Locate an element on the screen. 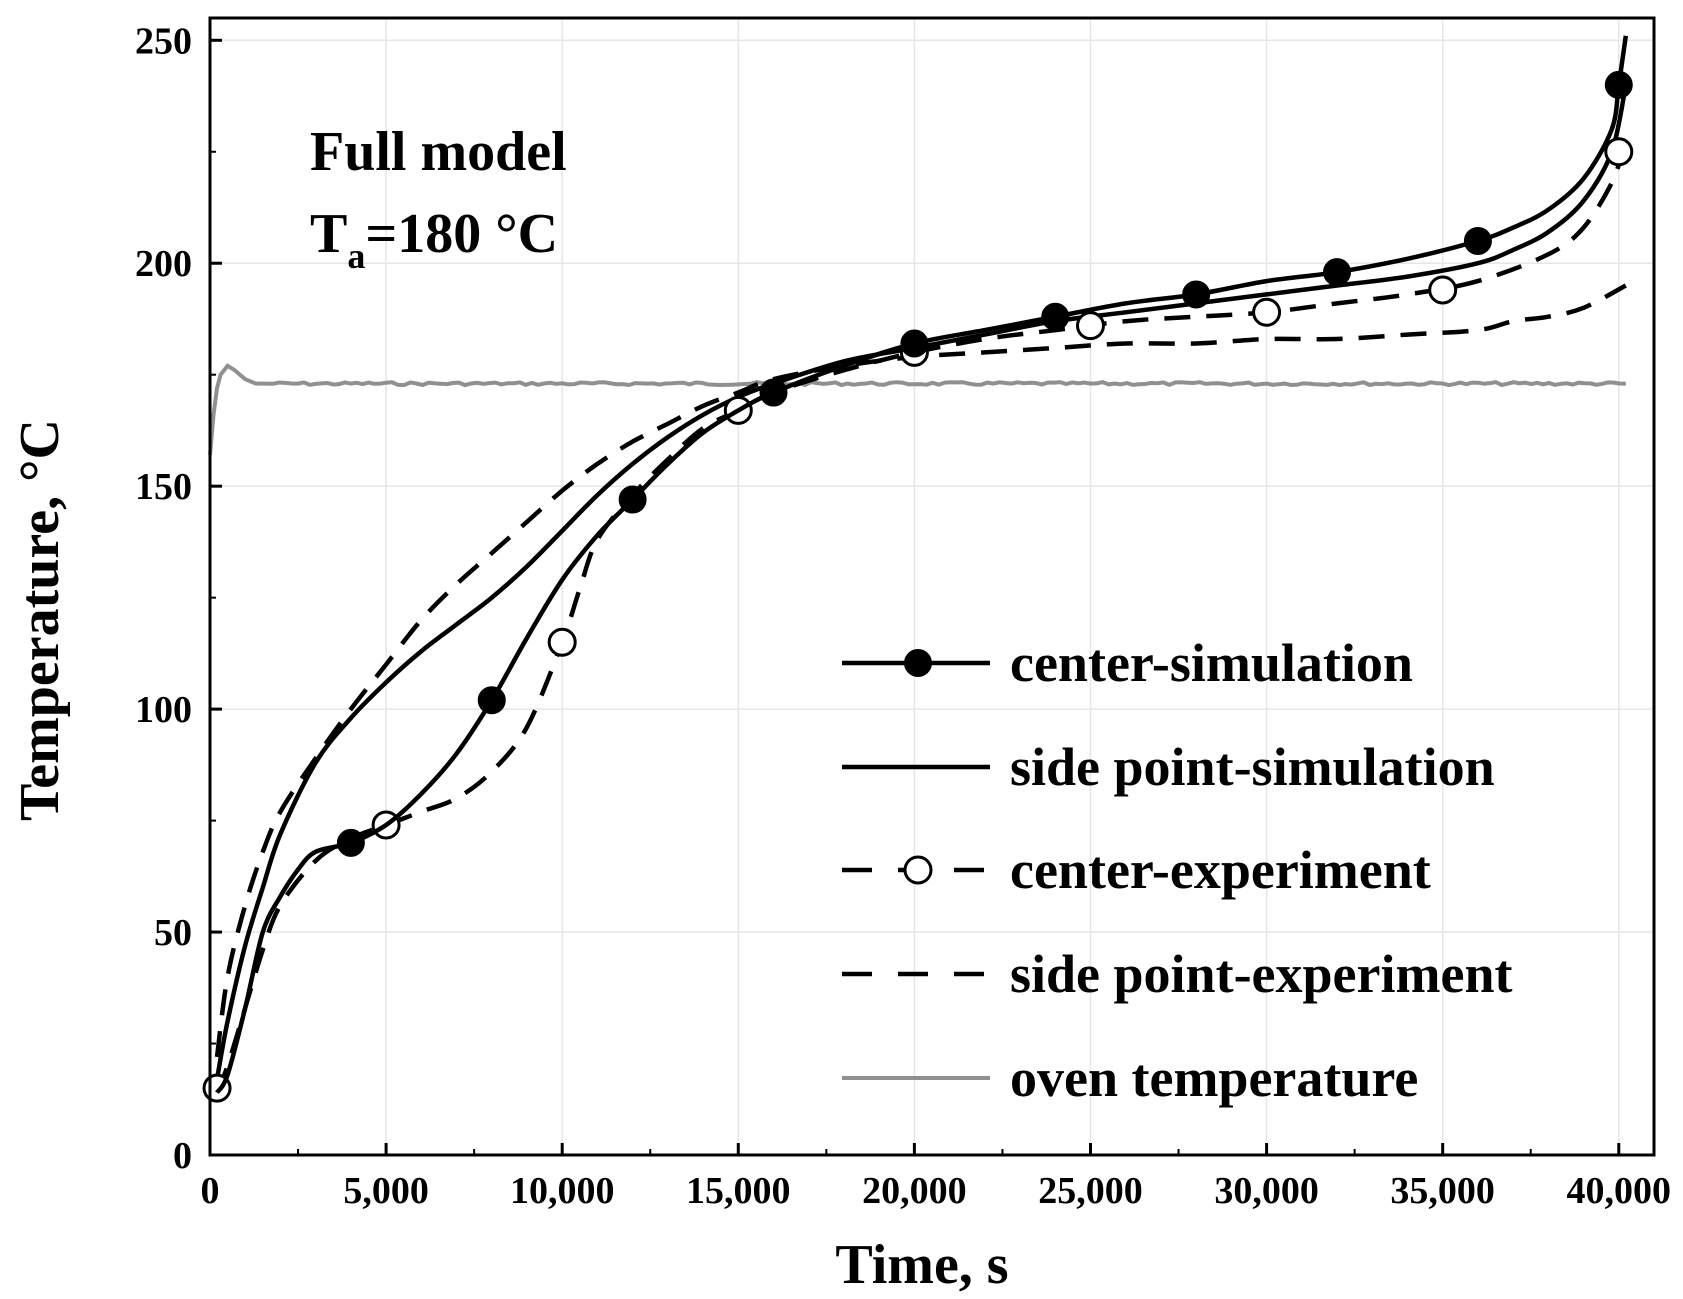 This screenshot has width=1683, height=1299. y-axis-title: Temperature, °C is located at coordinates (40, 620).